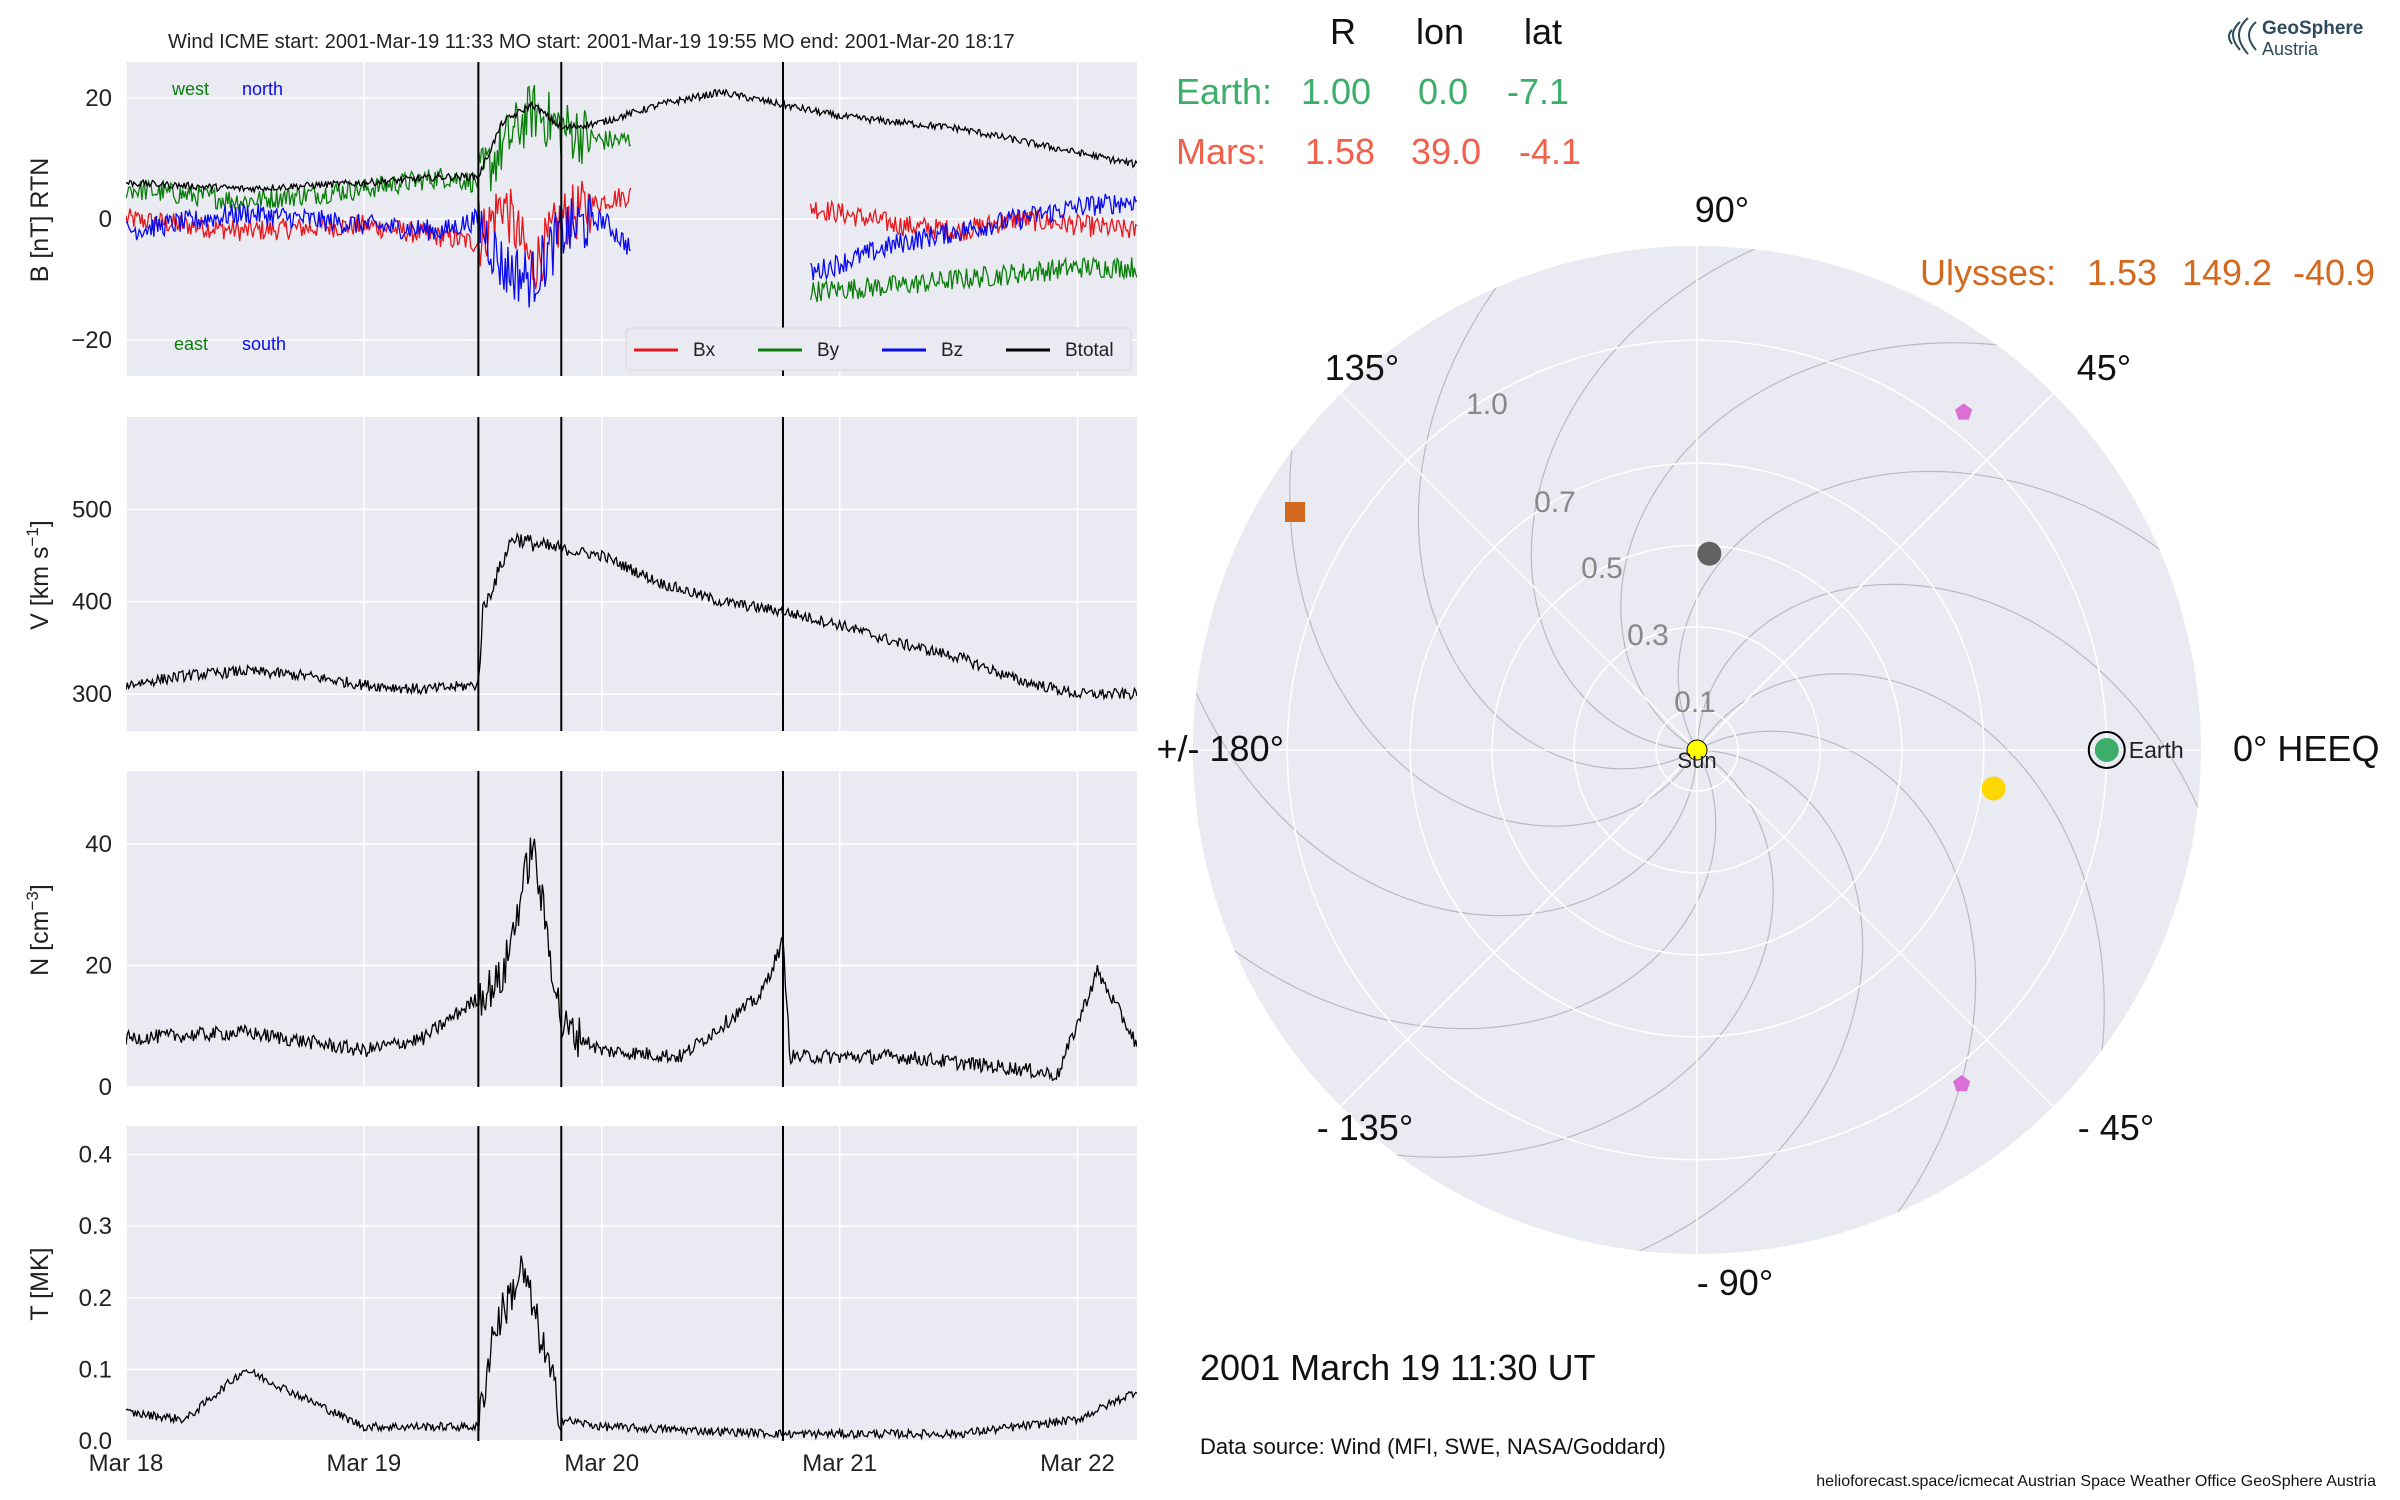 The image size is (2400, 1500). What do you see at coordinates (2104, 367) in the screenshot?
I see `angle-tick-label: 45°` at bounding box center [2104, 367].